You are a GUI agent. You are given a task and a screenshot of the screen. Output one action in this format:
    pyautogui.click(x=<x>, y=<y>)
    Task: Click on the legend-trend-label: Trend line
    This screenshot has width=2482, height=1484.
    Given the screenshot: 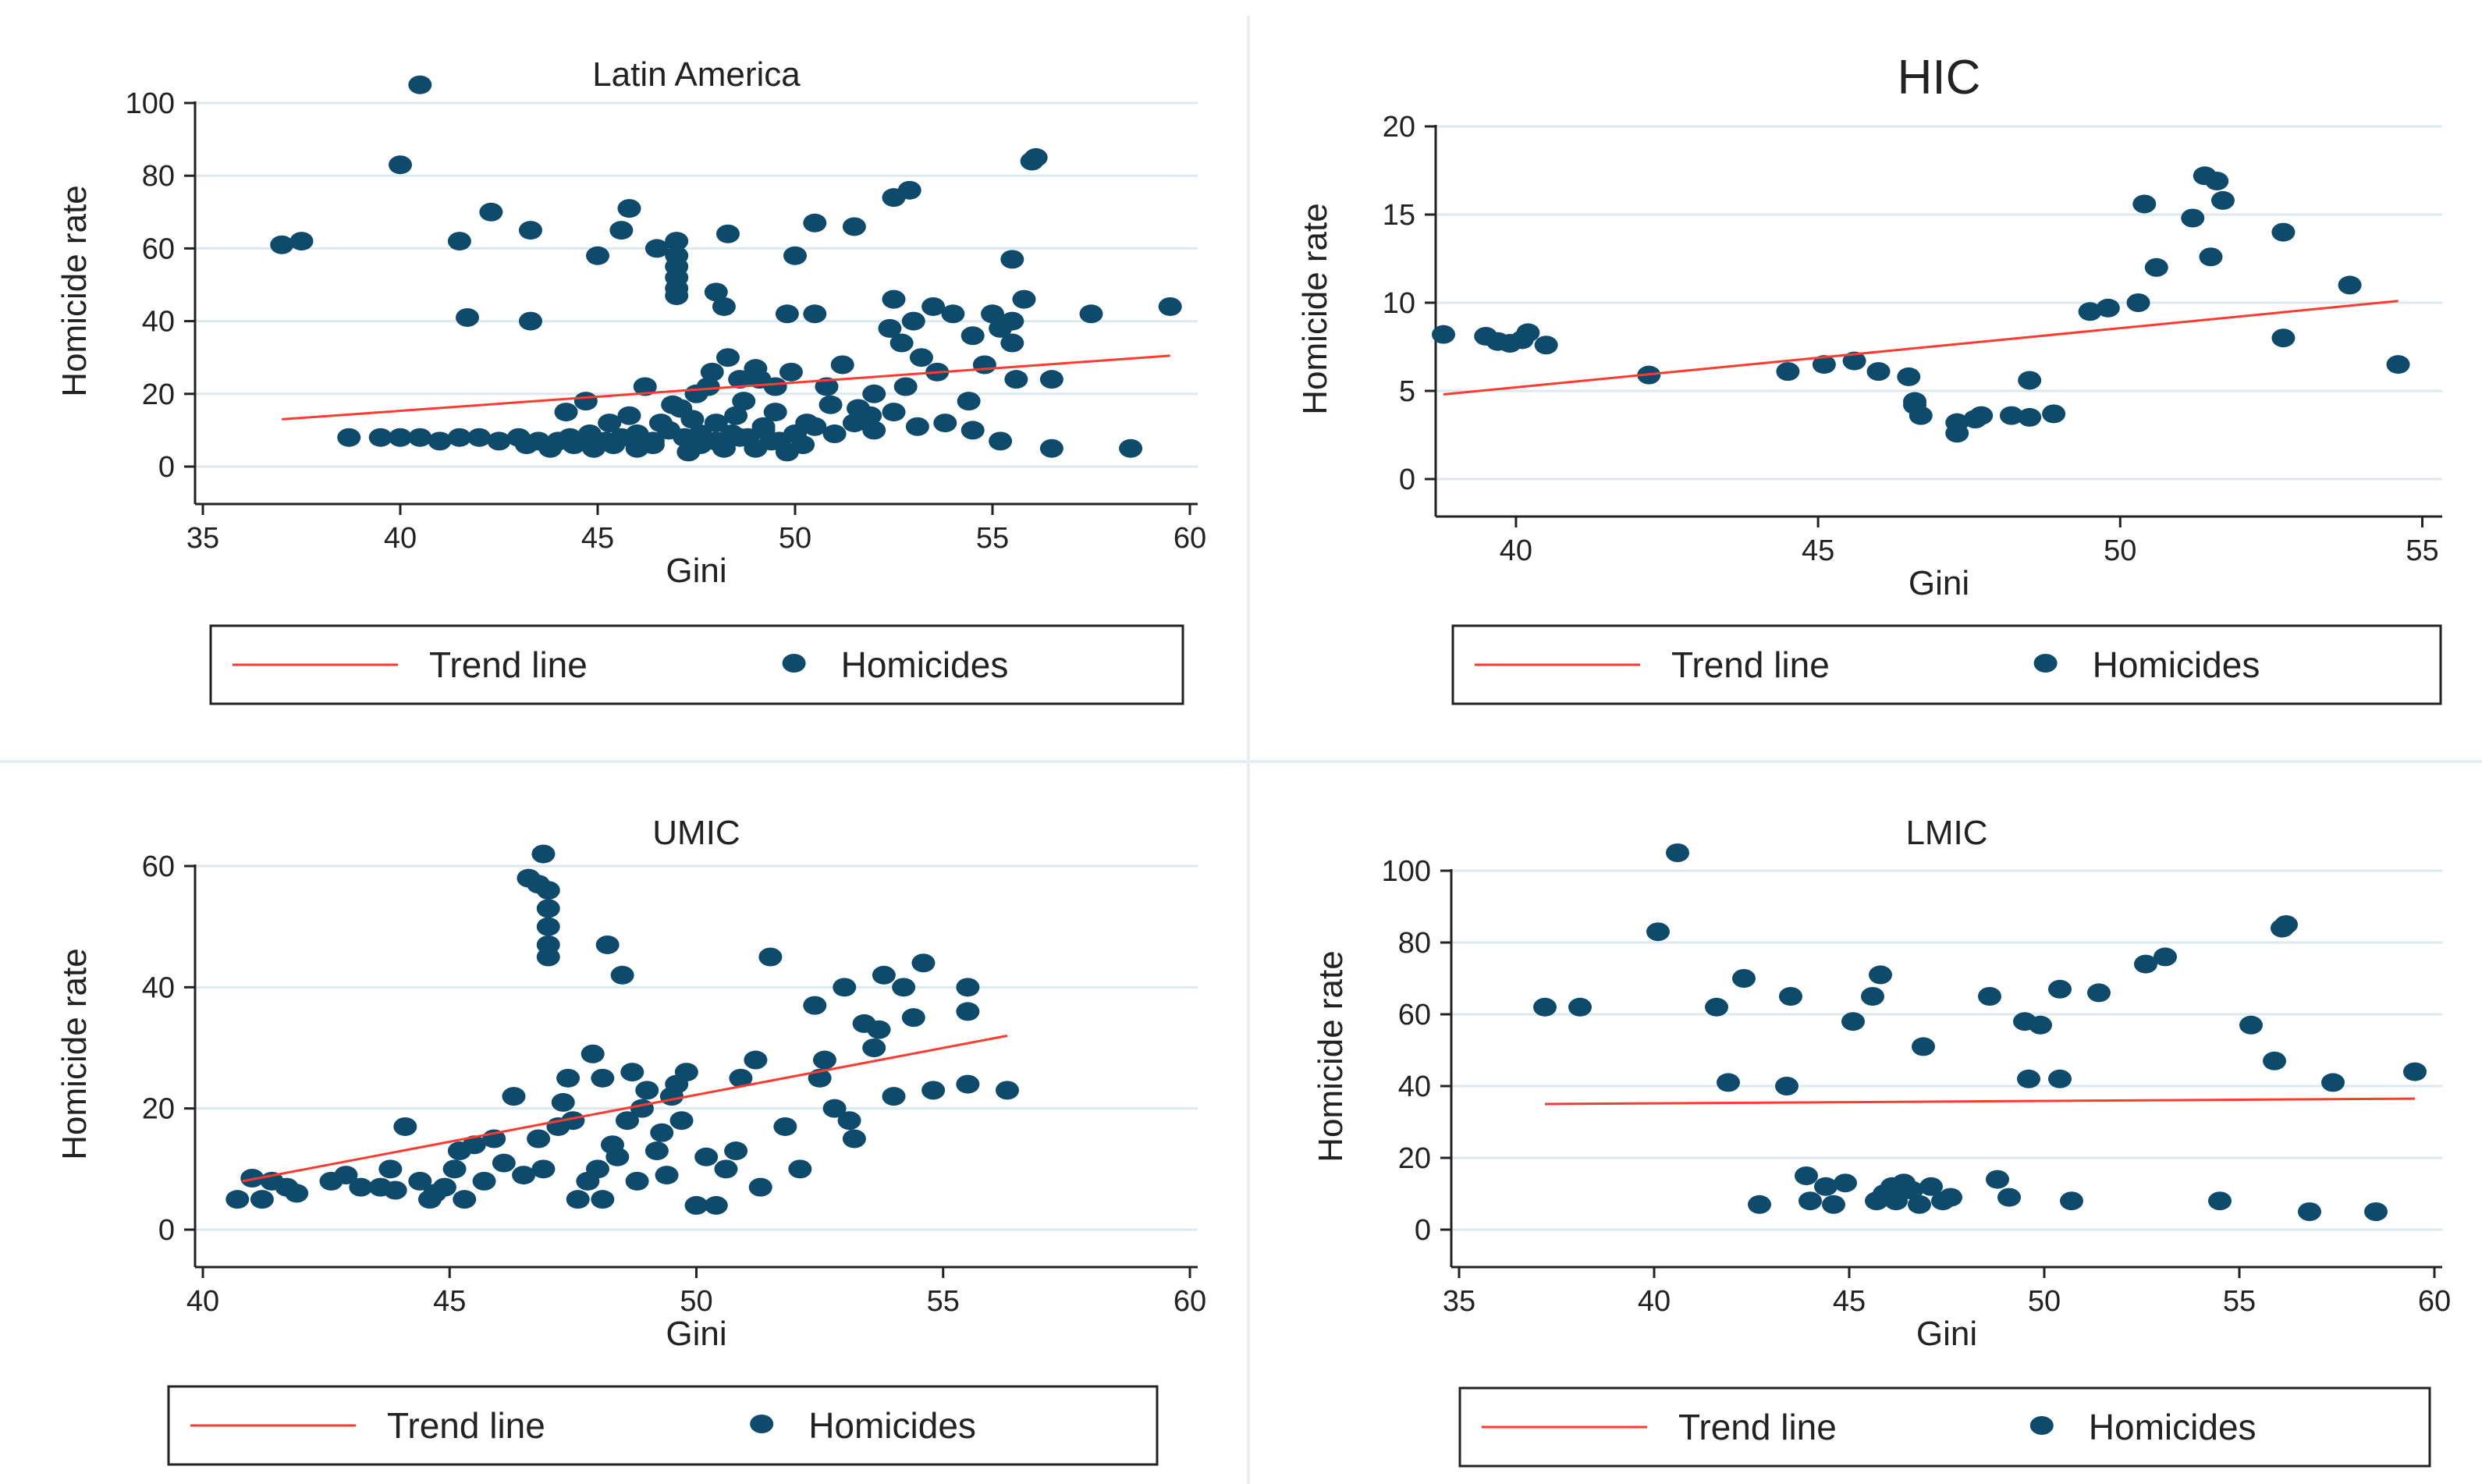 What is the action you would take?
    pyautogui.click(x=1758, y=1427)
    